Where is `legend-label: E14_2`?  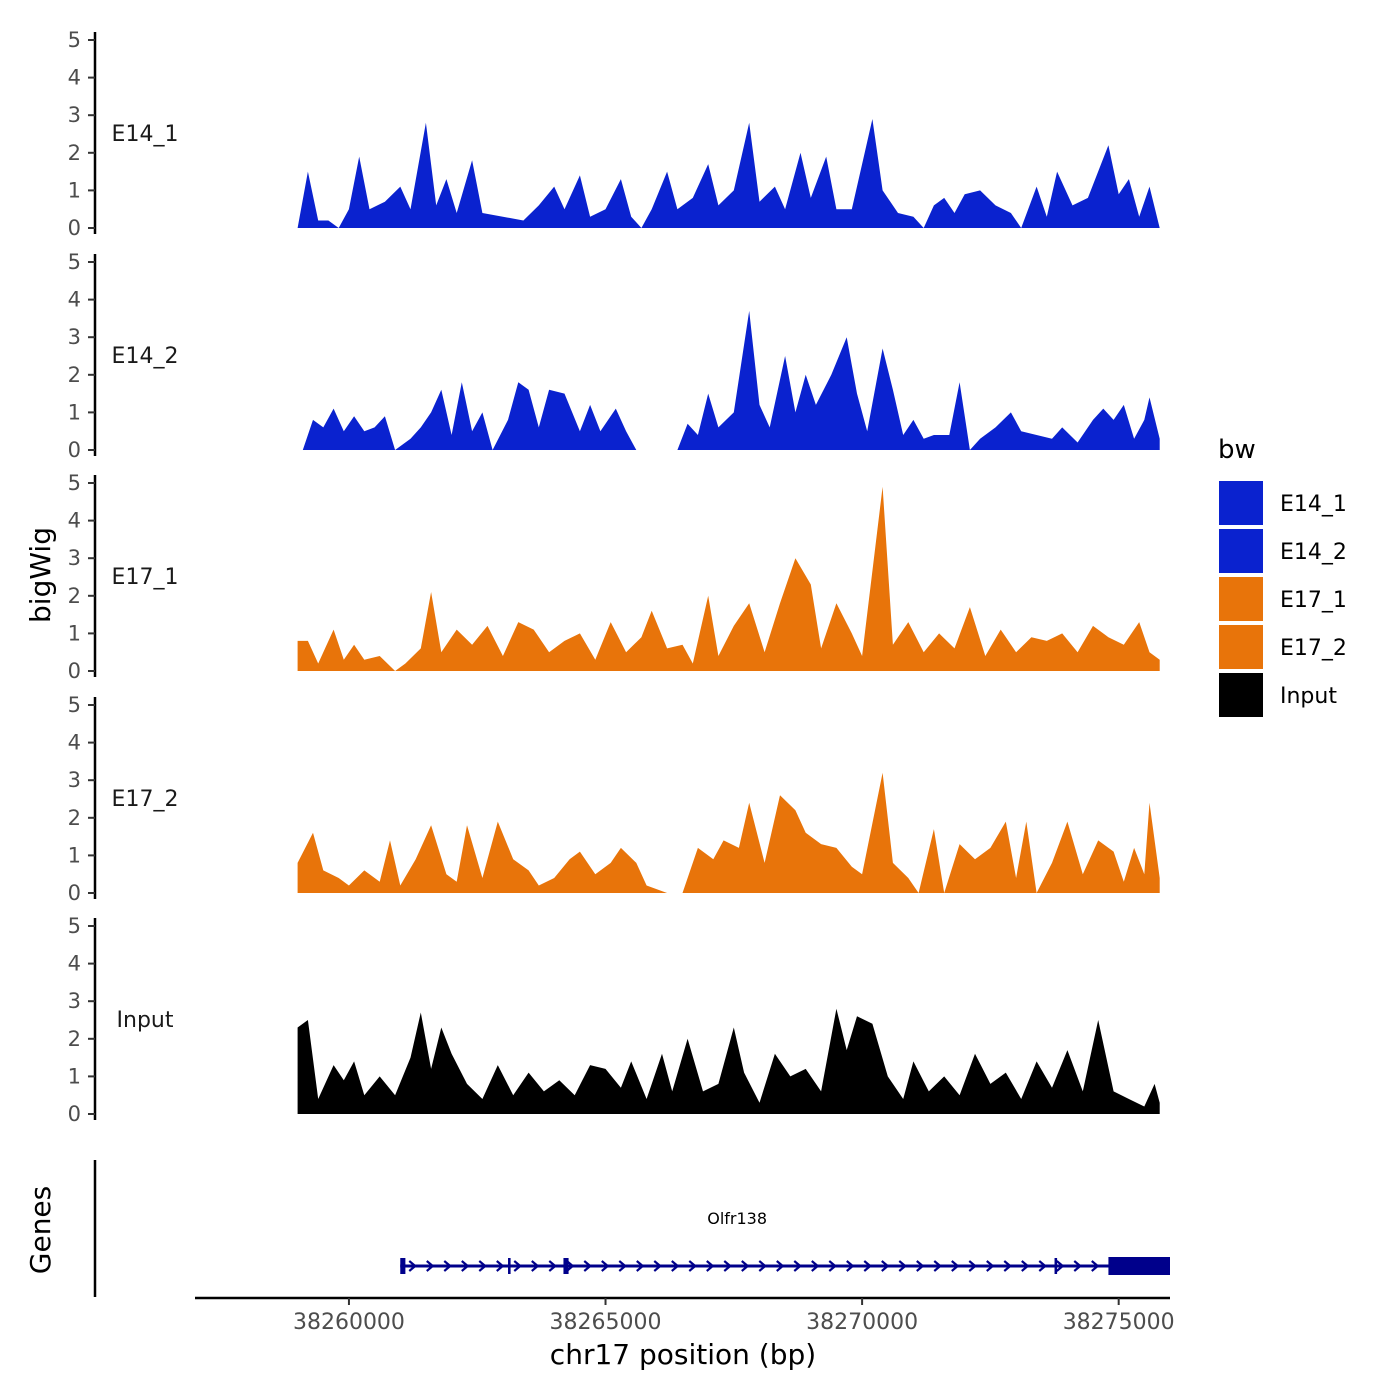 legend-label: E14_2 is located at coordinates (1313, 552).